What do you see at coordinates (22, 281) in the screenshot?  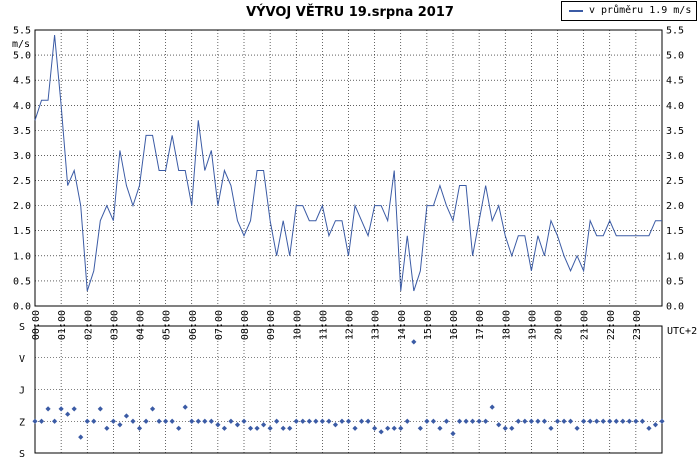 I see `y-tick-label: 0.5` at bounding box center [22, 281].